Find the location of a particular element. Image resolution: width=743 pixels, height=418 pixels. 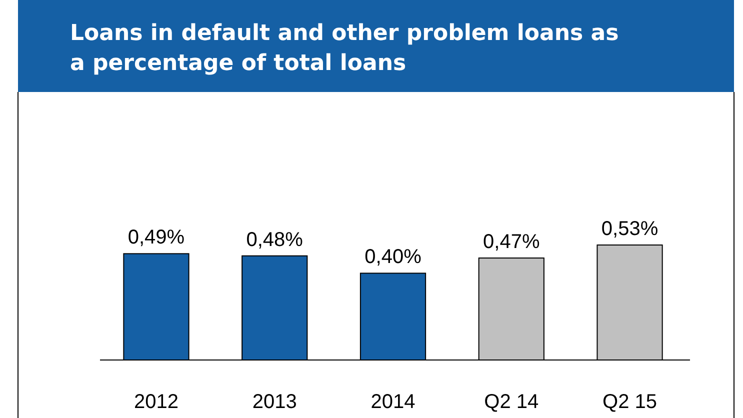

x-tick-label: 2014 is located at coordinates (393, 402).